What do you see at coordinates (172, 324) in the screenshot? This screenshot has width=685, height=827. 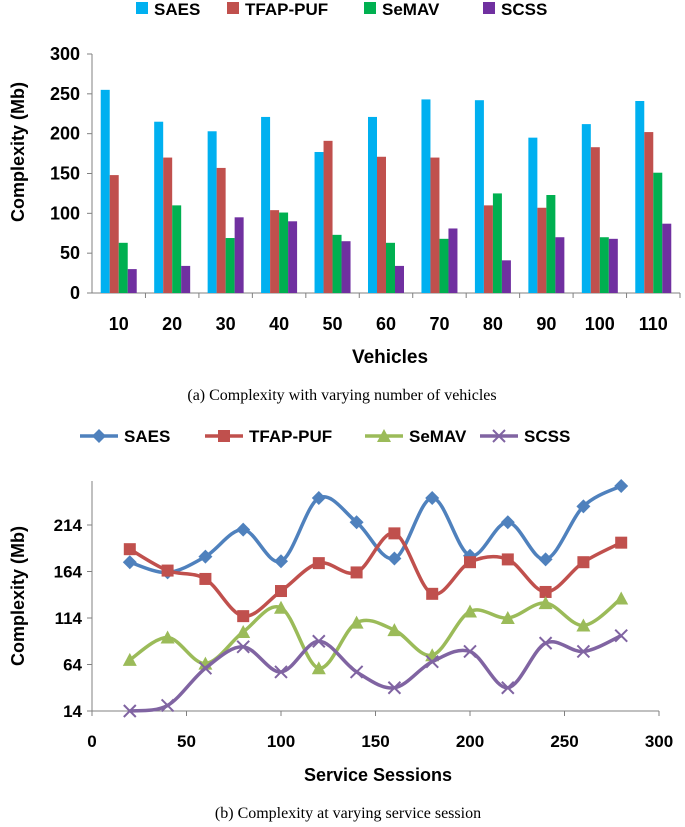 I see `bar-x-tick-label: 20` at bounding box center [172, 324].